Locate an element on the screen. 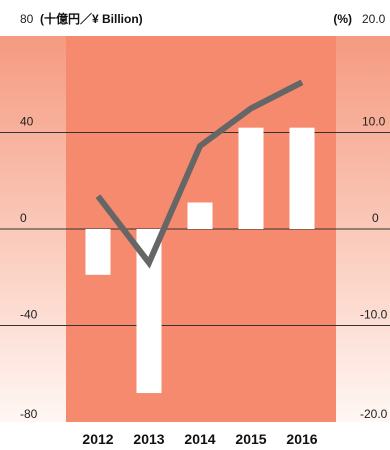 This screenshot has width=390, height=450. x-category-label: 2016 is located at coordinates (301, 439).